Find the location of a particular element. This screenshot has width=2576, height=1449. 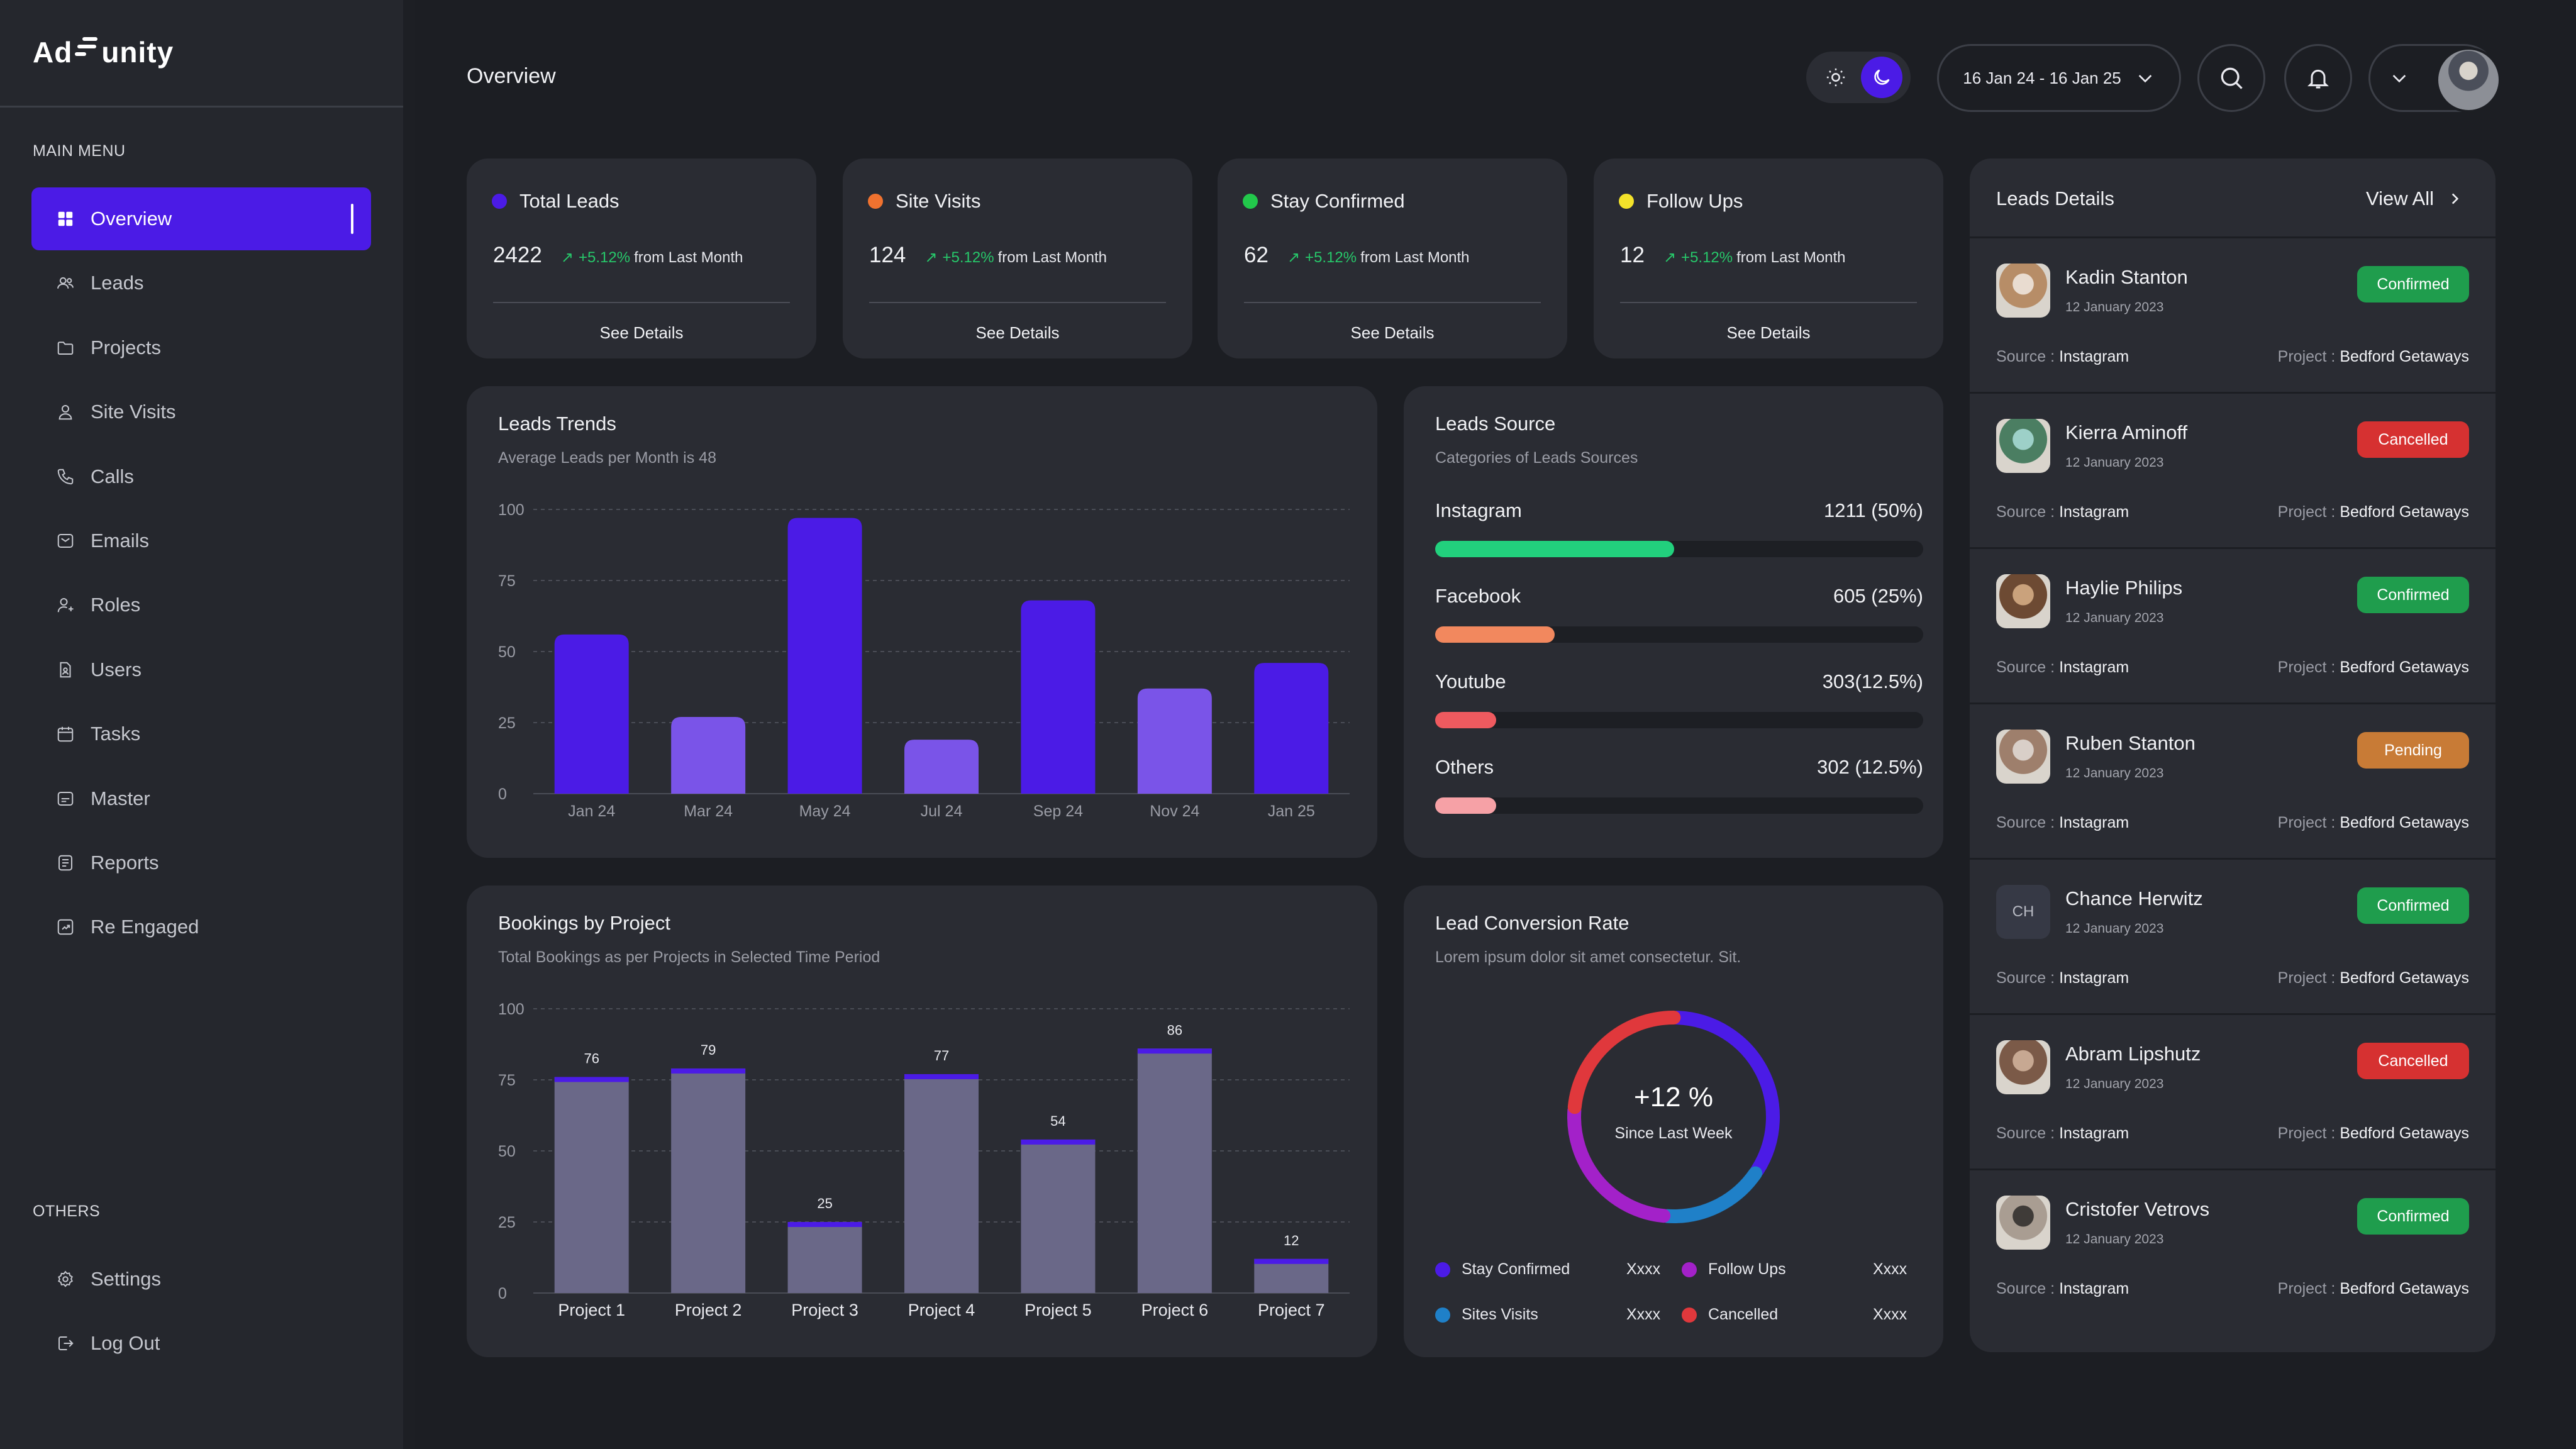

sidebar-item-projects: Projects is located at coordinates (201, 347).